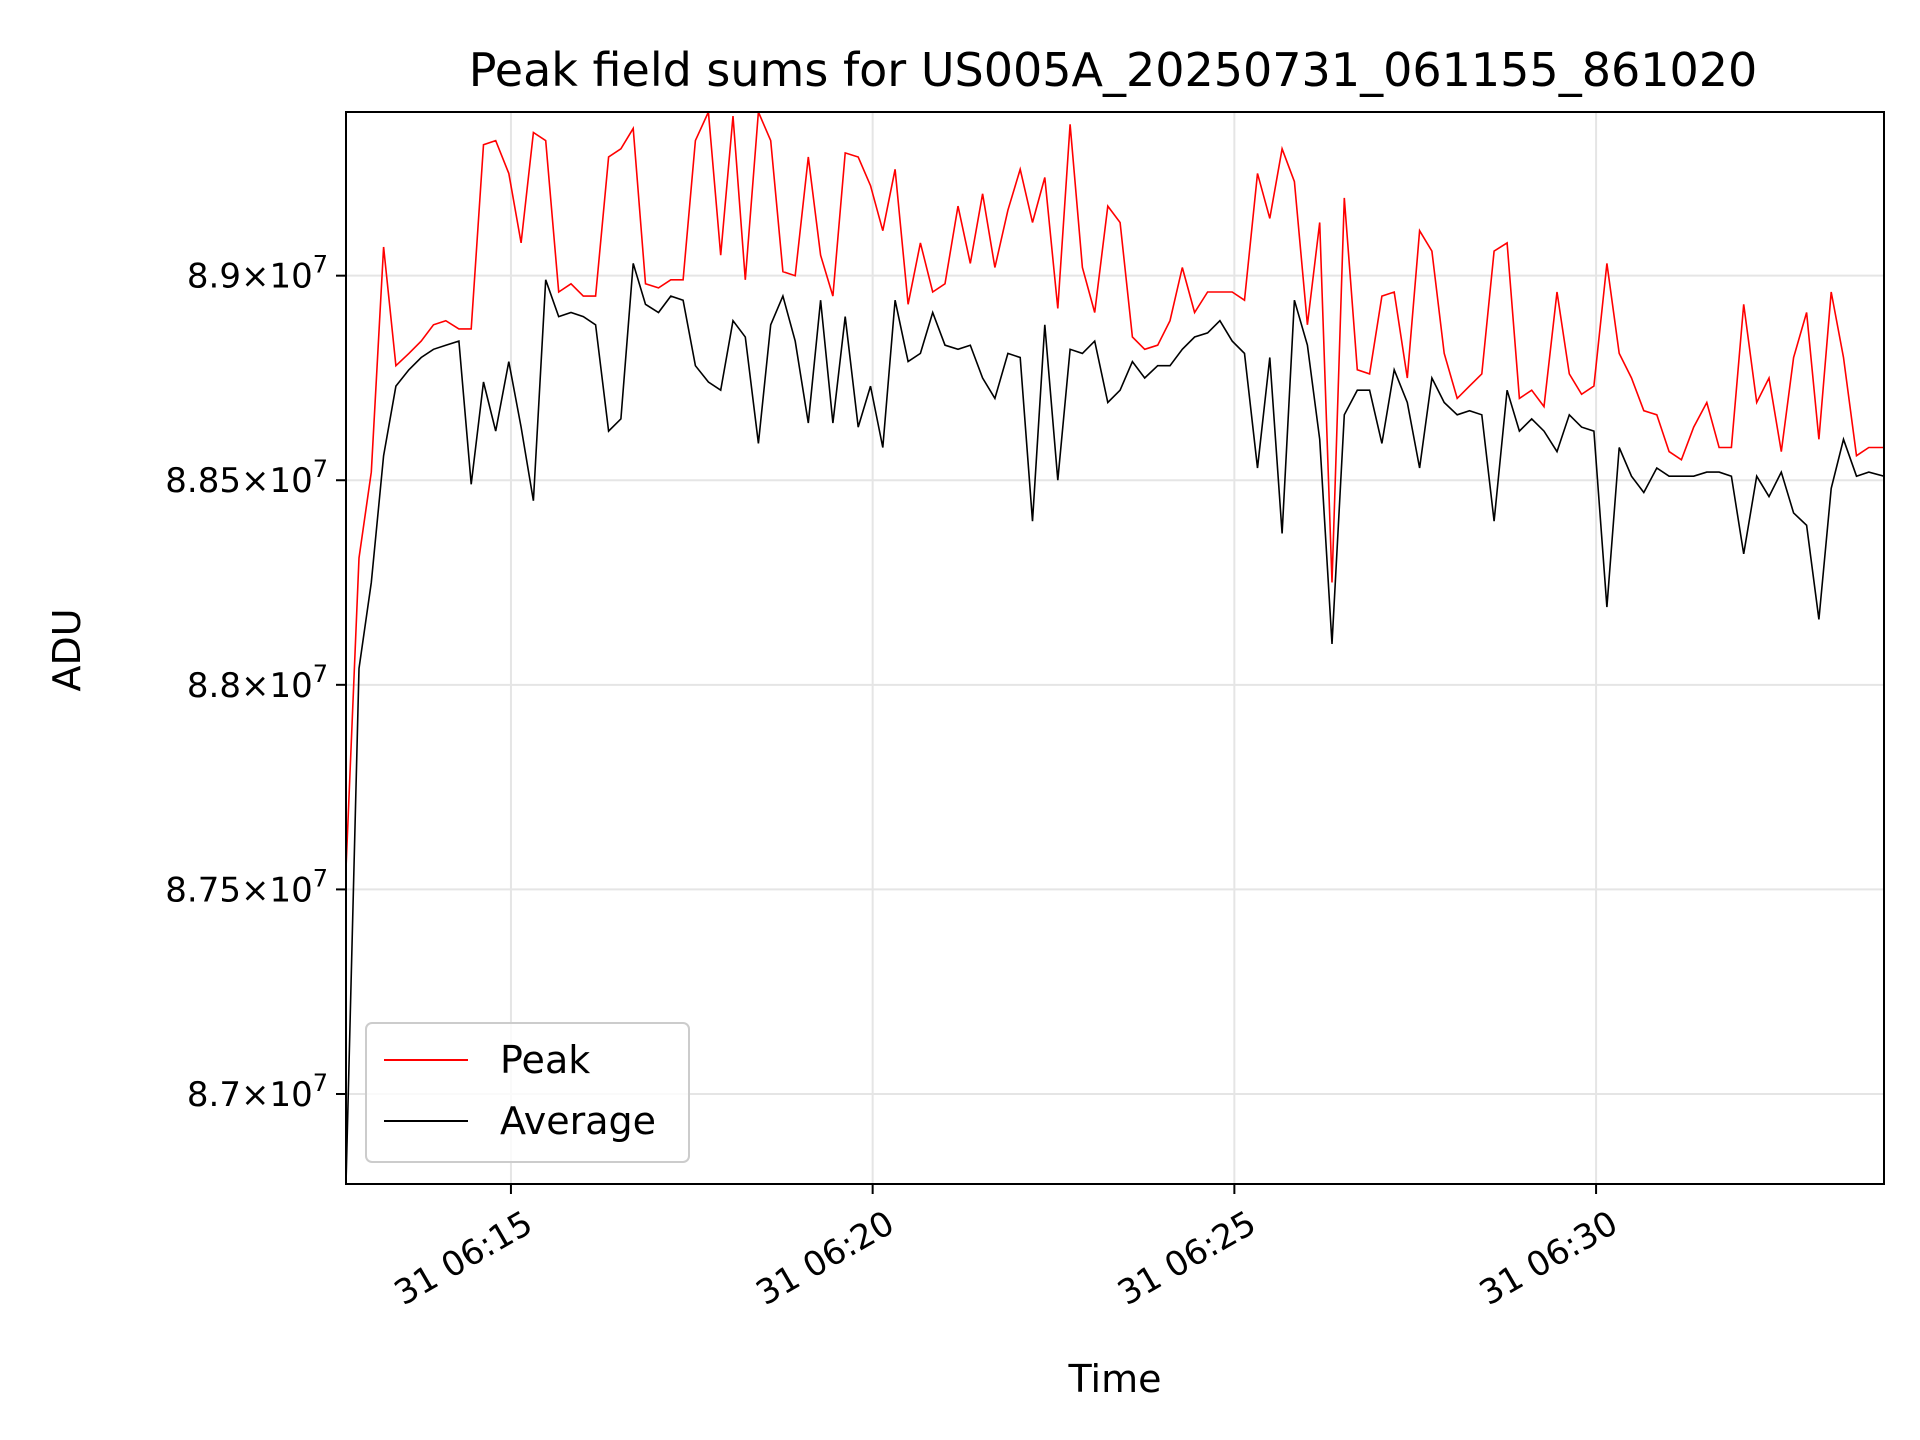 This screenshot has height=1440, width=1920. I want to click on y-tick-label: 8.75×10⁷, so click(246, 887).